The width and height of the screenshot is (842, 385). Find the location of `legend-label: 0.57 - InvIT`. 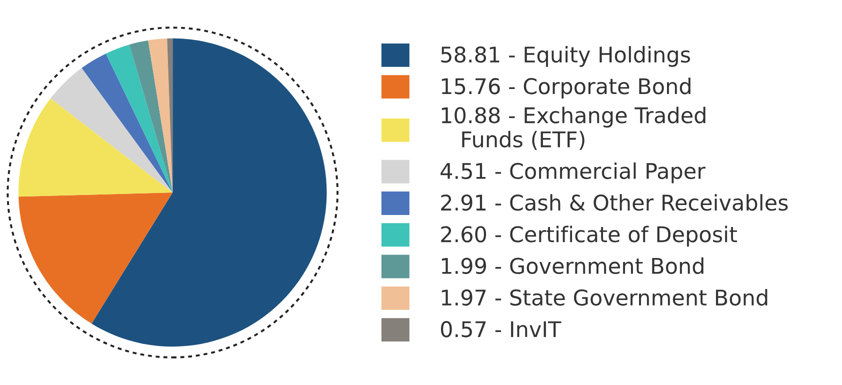

legend-label: 0.57 - InvIT is located at coordinates (501, 329).